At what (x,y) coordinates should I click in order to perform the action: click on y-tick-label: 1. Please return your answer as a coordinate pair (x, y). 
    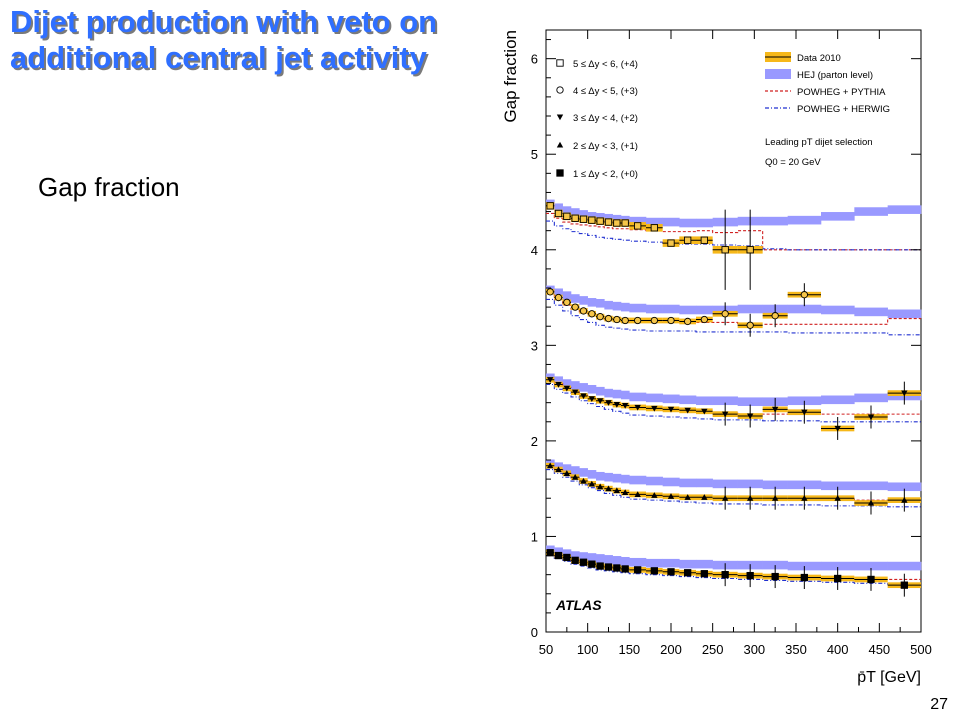
    Looking at the image, I should click on (534, 536).